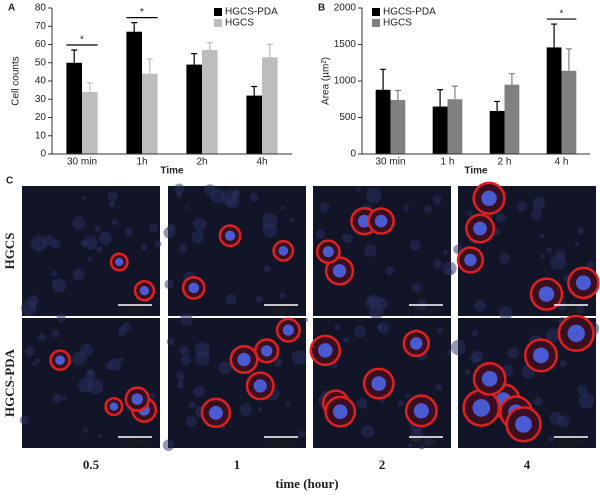 This screenshot has width=600, height=495. What do you see at coordinates (201, 162) in the screenshot?
I see `x-tick-label: 2h` at bounding box center [201, 162].